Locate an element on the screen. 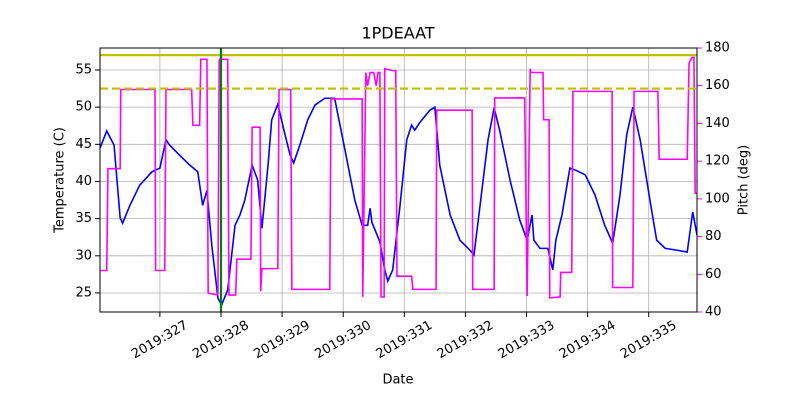  y-axis-label: Temperature (C) is located at coordinates (60, 180).